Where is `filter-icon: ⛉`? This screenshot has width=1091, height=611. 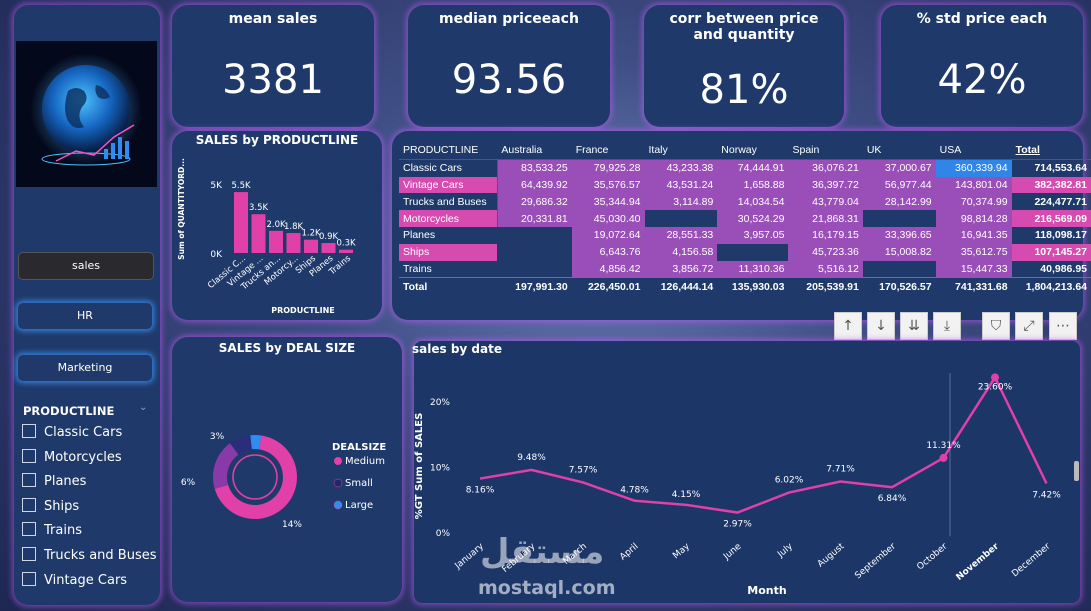
filter-icon: ⛉ is located at coordinates (996, 326).